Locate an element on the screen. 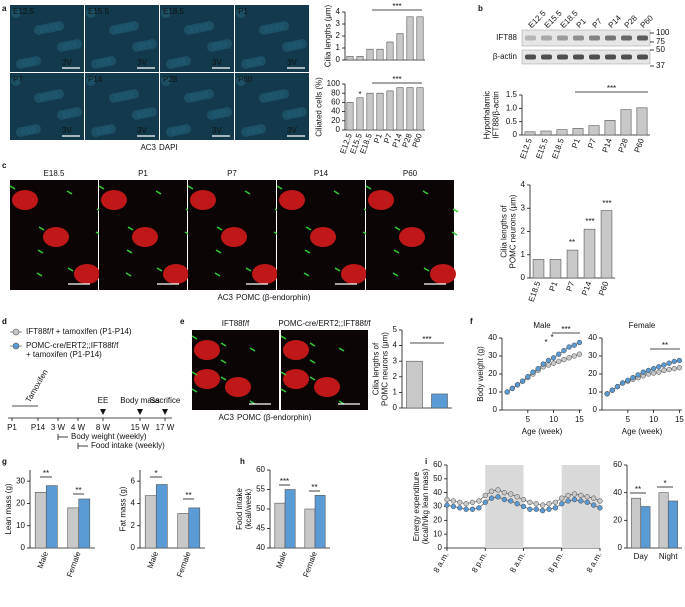 This screenshot has width=685, height=607. x-tick-label: 10 is located at coordinates (553, 419).